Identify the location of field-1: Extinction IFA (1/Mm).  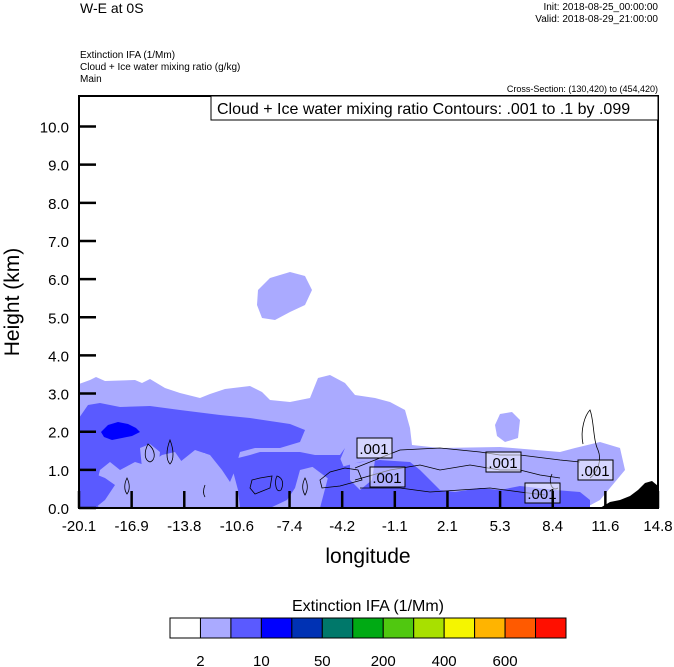
(128, 55).